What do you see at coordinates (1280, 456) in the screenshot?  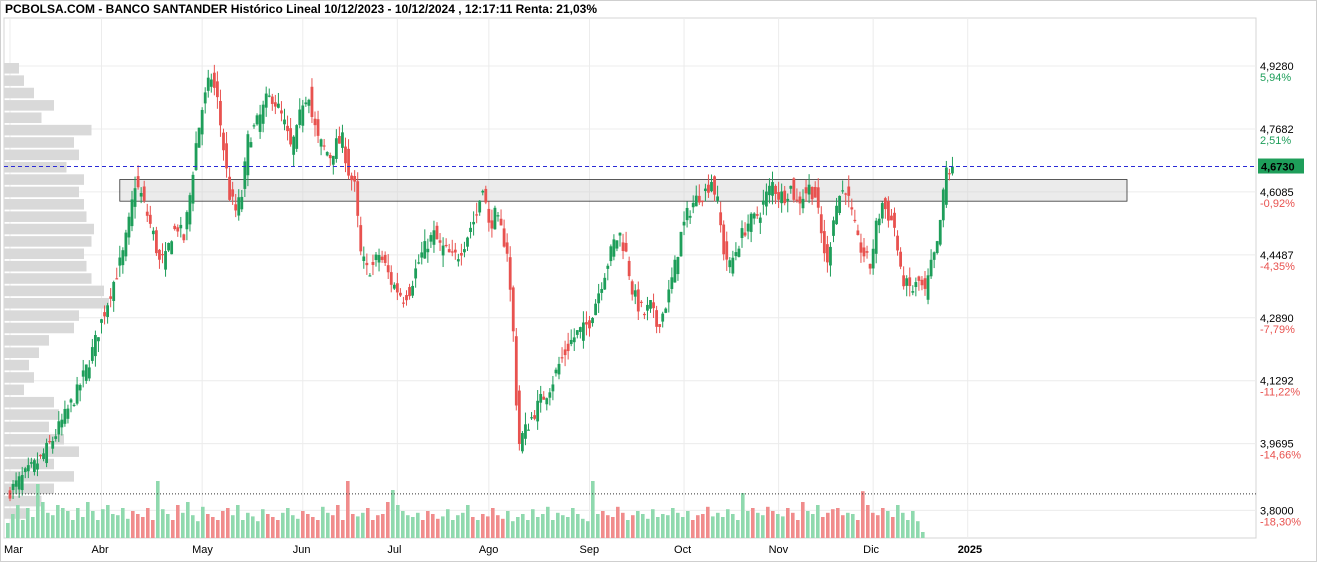 I see `y-tick-percent: -14,66%` at bounding box center [1280, 456].